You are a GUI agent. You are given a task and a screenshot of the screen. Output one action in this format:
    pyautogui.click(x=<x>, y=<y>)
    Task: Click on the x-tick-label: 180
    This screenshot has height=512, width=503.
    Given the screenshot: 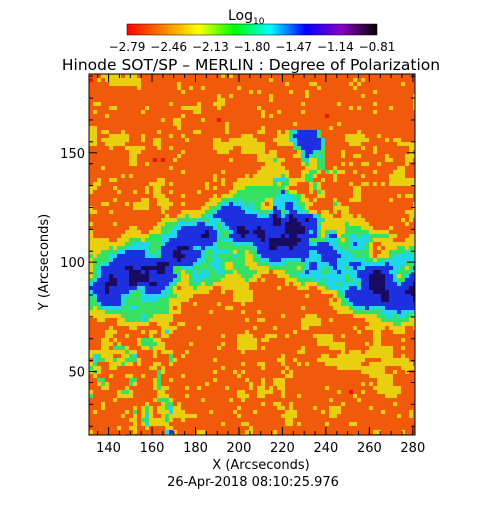 What is the action you would take?
    pyautogui.click(x=195, y=448)
    